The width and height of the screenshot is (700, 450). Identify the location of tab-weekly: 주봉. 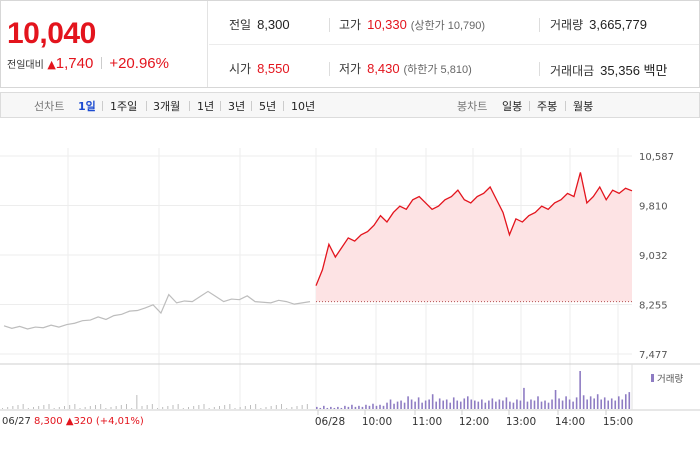
(547, 106).